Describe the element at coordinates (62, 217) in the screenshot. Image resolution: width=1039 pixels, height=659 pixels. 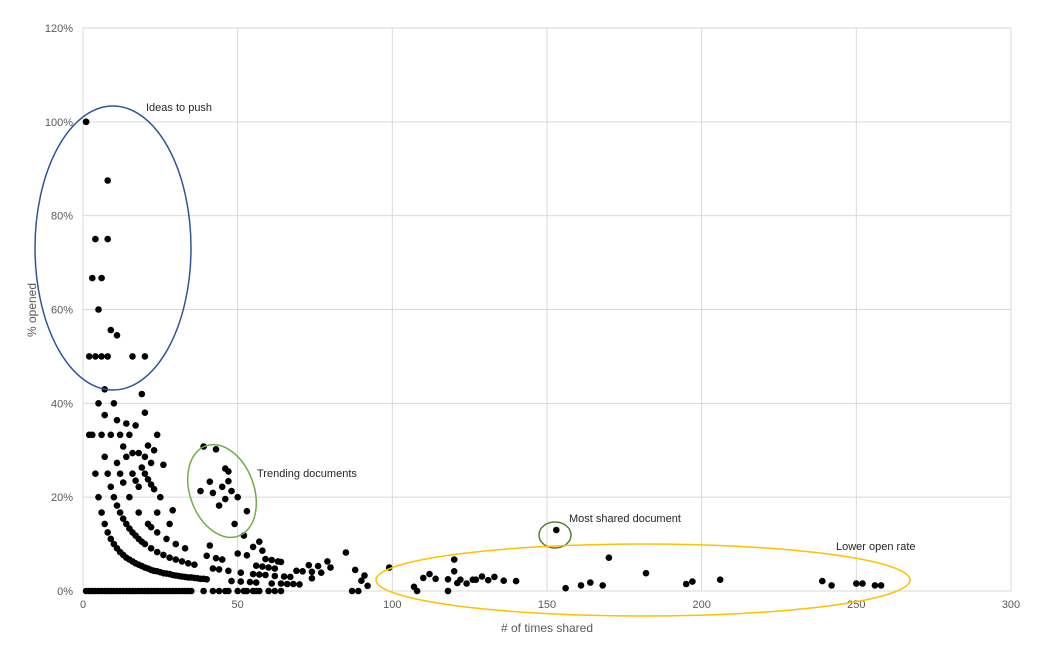
I see `y-tick-label: 80%` at that location.